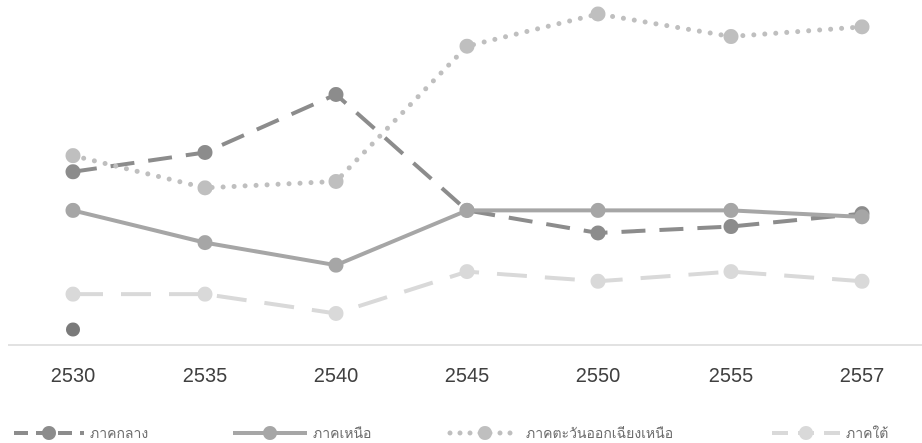 The image size is (922, 443). What do you see at coordinates (73, 329) in the screenshot?
I see `outlier-data-point` at bounding box center [73, 329].